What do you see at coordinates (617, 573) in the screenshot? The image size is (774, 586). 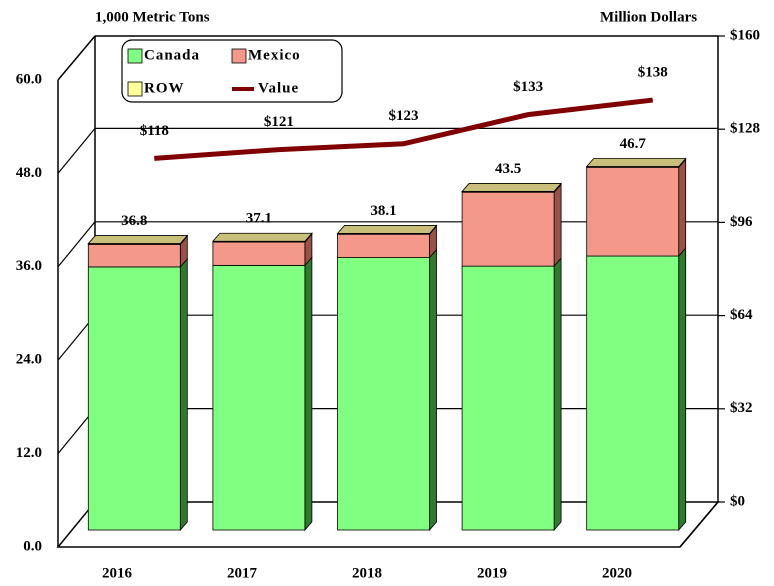 I see `x-tick-label: 2020` at bounding box center [617, 573].